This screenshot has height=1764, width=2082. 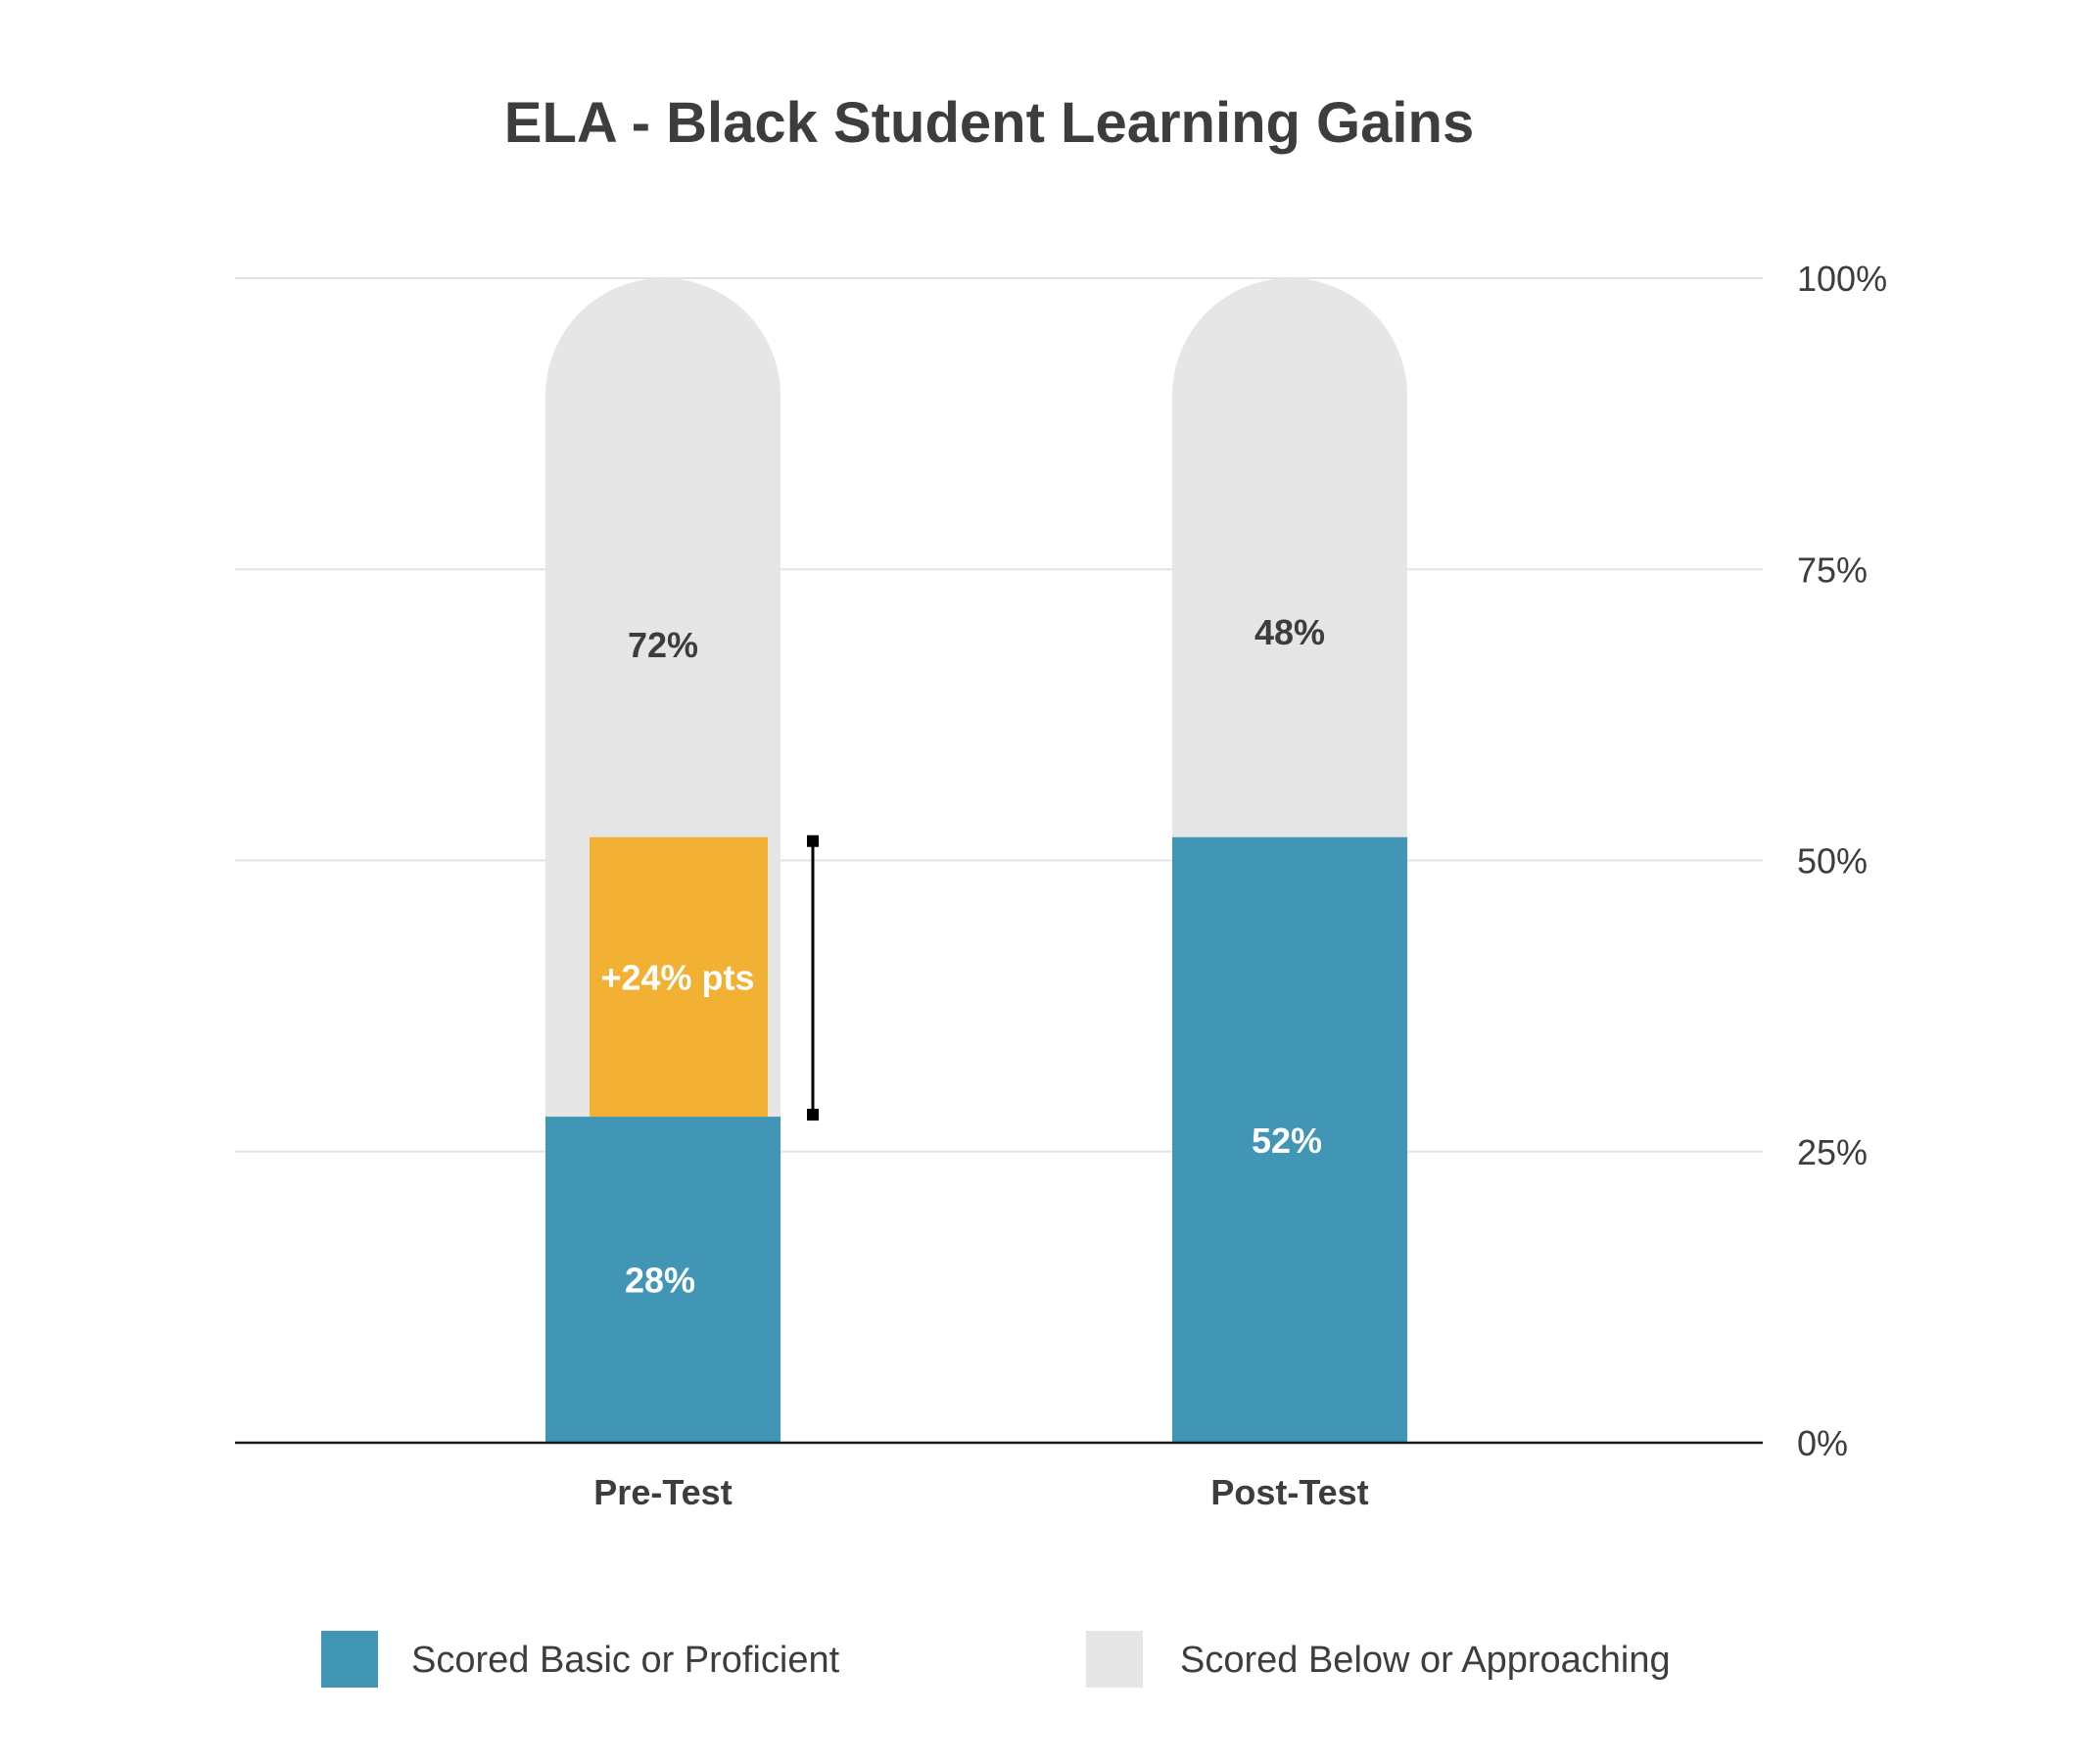 What do you see at coordinates (1822, 1443) in the screenshot?
I see `y-tick-label: 0%` at bounding box center [1822, 1443].